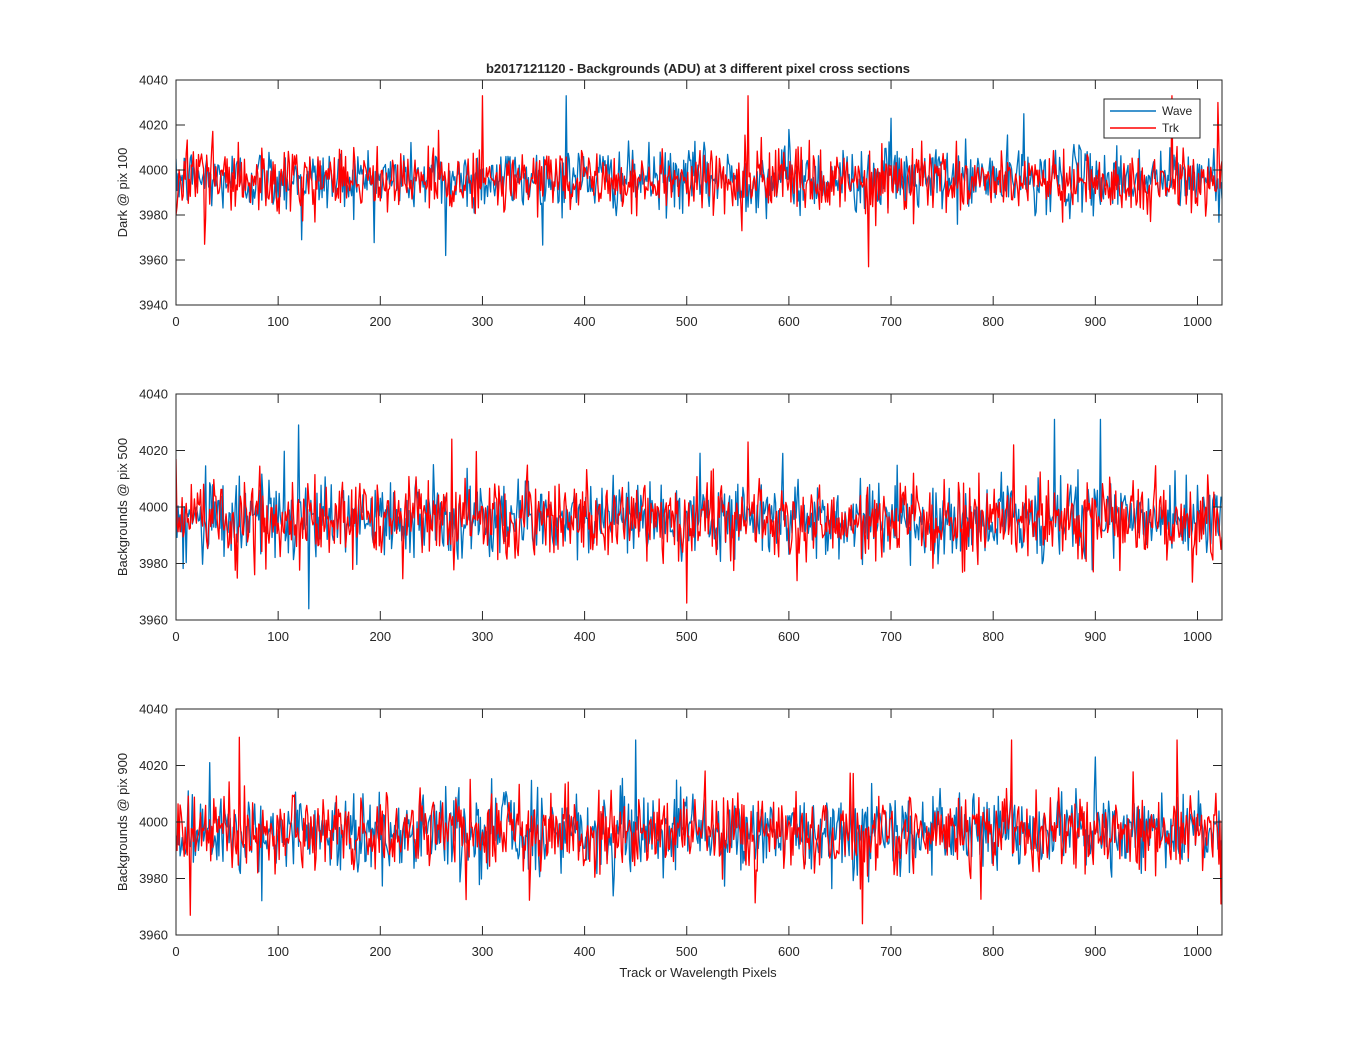  Describe the element at coordinates (1177, 111) in the screenshot. I see `legend-label-wave: Wave` at that location.